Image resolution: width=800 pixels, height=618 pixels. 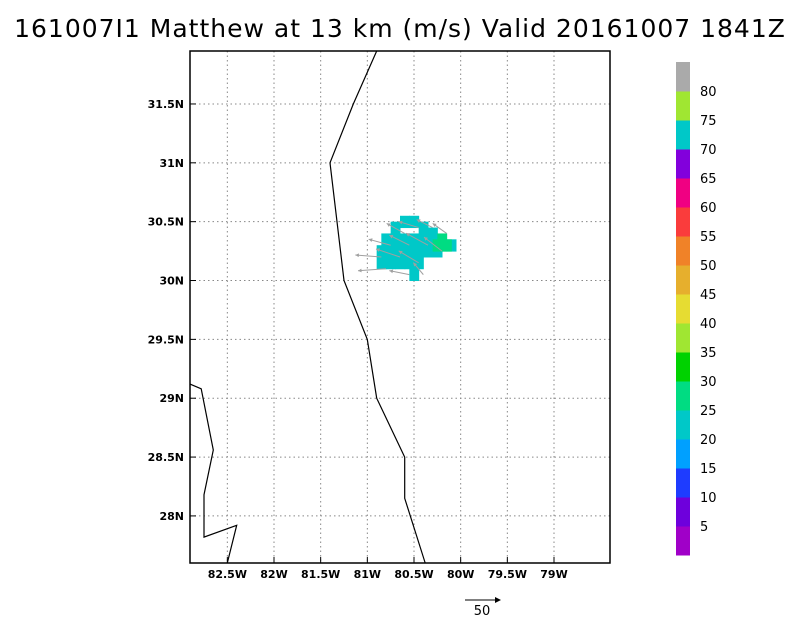 What do you see at coordinates (498, 600) in the screenshot?
I see `vector-legend-arrowhead` at bounding box center [498, 600].